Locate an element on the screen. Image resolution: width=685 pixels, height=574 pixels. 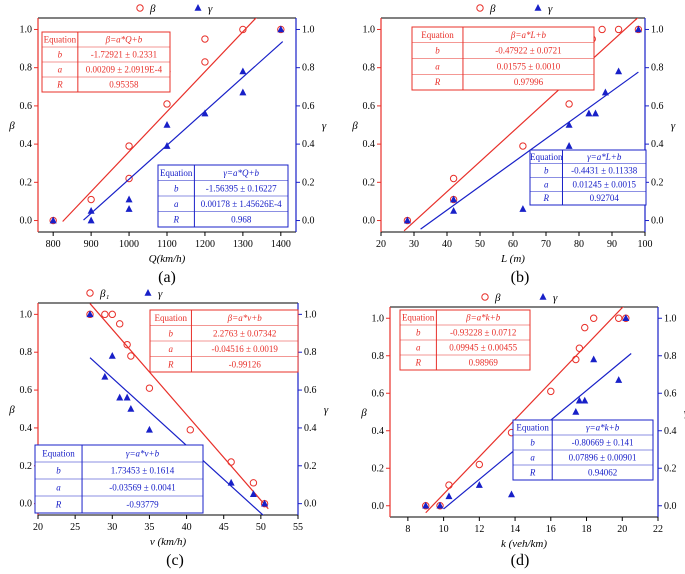
legend-label: β₁ is located at coordinates (104, 294).